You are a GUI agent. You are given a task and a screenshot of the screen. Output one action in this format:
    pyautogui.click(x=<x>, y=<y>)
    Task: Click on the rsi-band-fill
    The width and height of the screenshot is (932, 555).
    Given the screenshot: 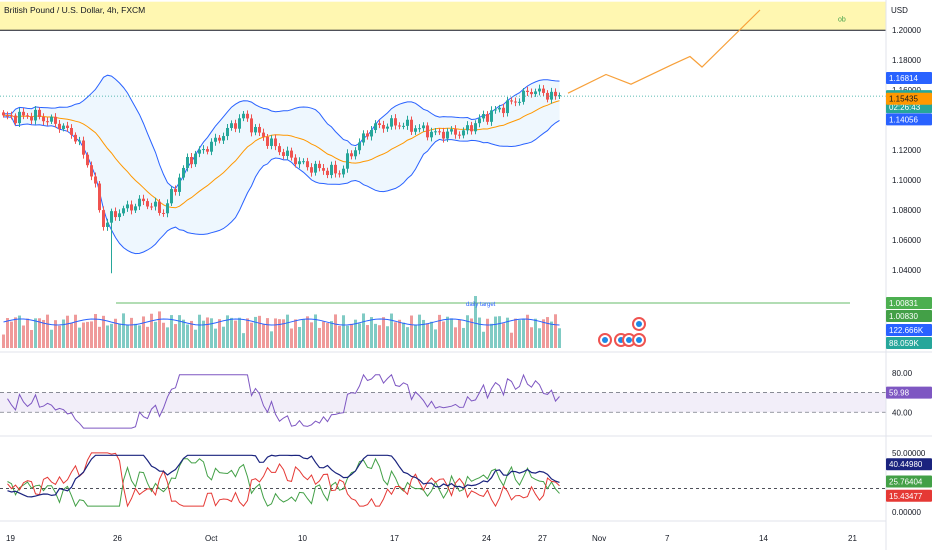 What is the action you would take?
    pyautogui.click(x=443, y=402)
    